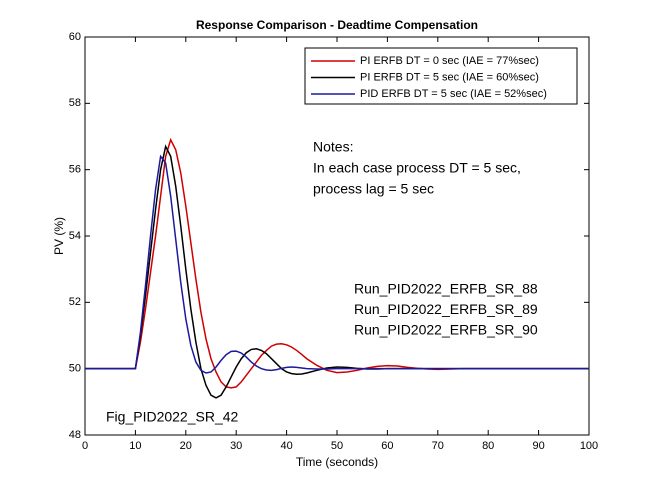 This screenshot has height=488, width=651. Describe the element at coordinates (373, 189) in the screenshot. I see `note-text: process lag = 5 sec` at that location.